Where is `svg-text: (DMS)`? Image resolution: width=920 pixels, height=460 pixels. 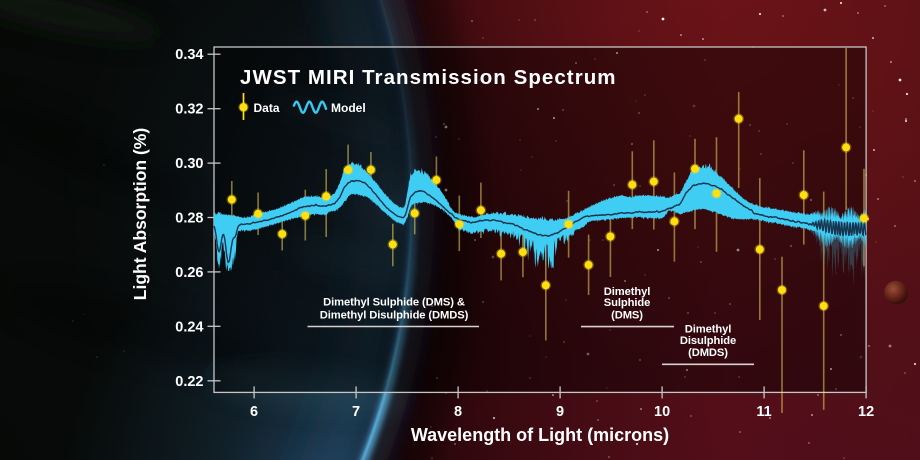 svg-text: (DMS) is located at coordinates (627, 315).